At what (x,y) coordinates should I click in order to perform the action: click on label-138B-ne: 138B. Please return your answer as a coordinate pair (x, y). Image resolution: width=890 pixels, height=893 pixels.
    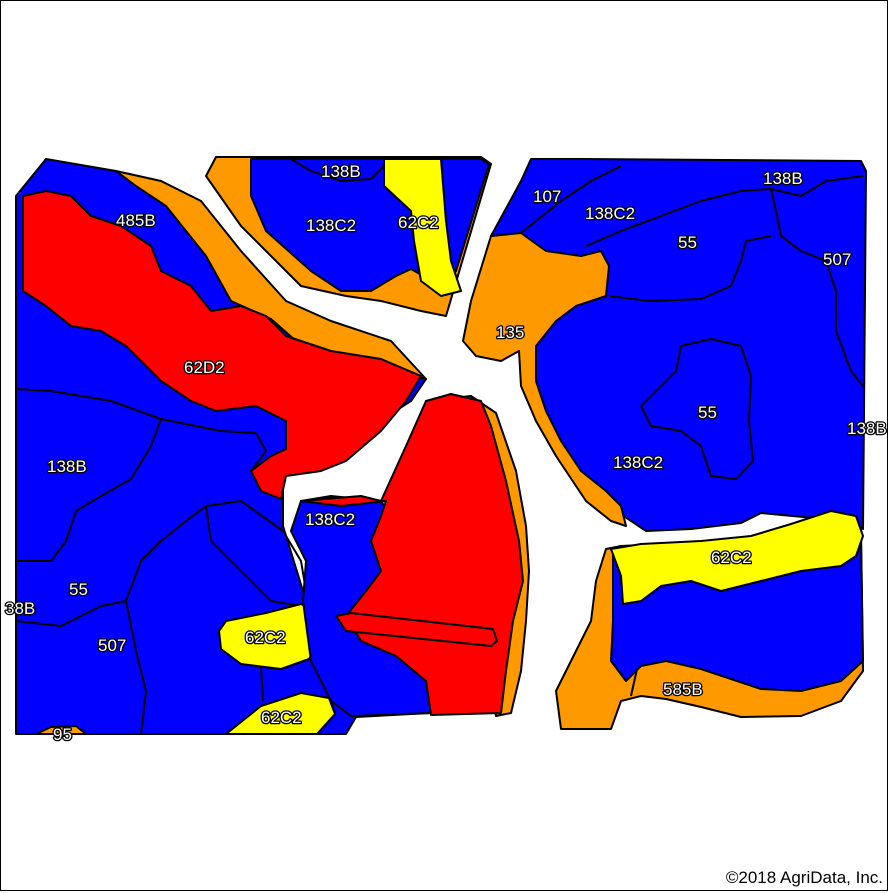
    Looking at the image, I should click on (783, 178).